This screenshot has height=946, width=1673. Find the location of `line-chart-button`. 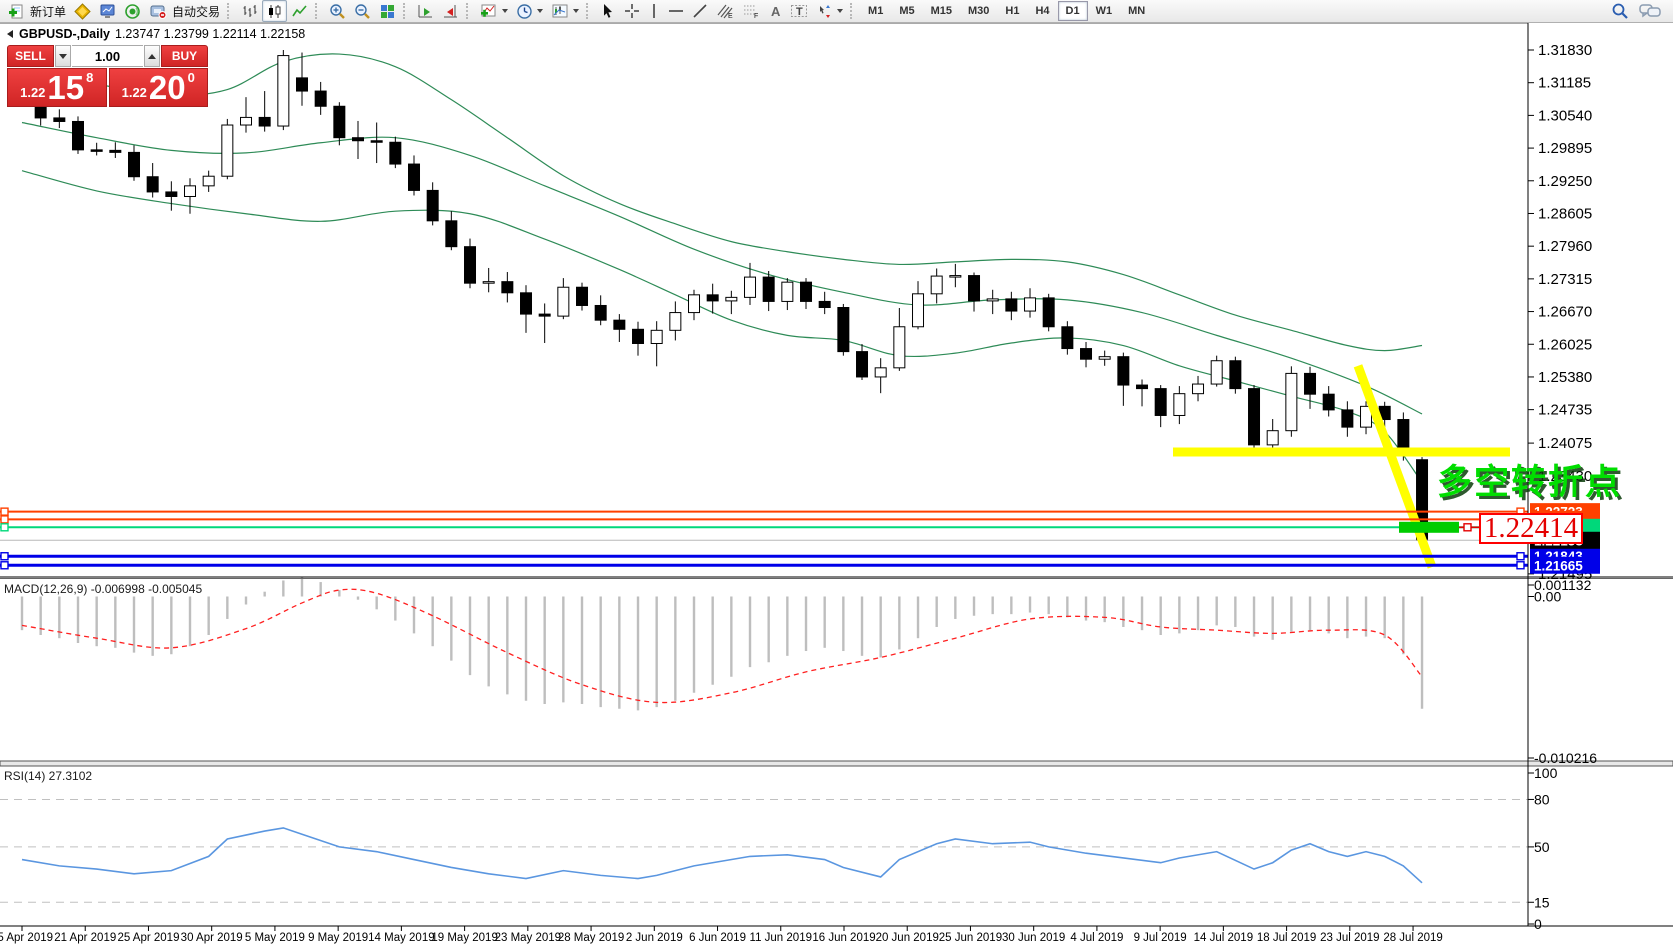

line-chart-button is located at coordinates (299, 11).